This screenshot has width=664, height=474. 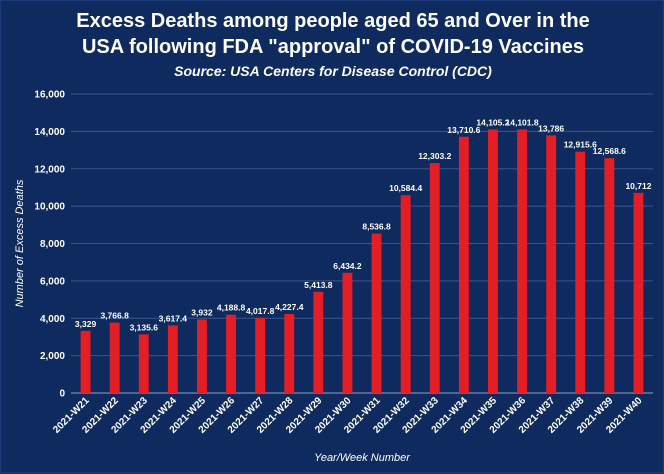 What do you see at coordinates (49, 95) in the screenshot?
I see `y-tick-label: 16,000` at bounding box center [49, 95].